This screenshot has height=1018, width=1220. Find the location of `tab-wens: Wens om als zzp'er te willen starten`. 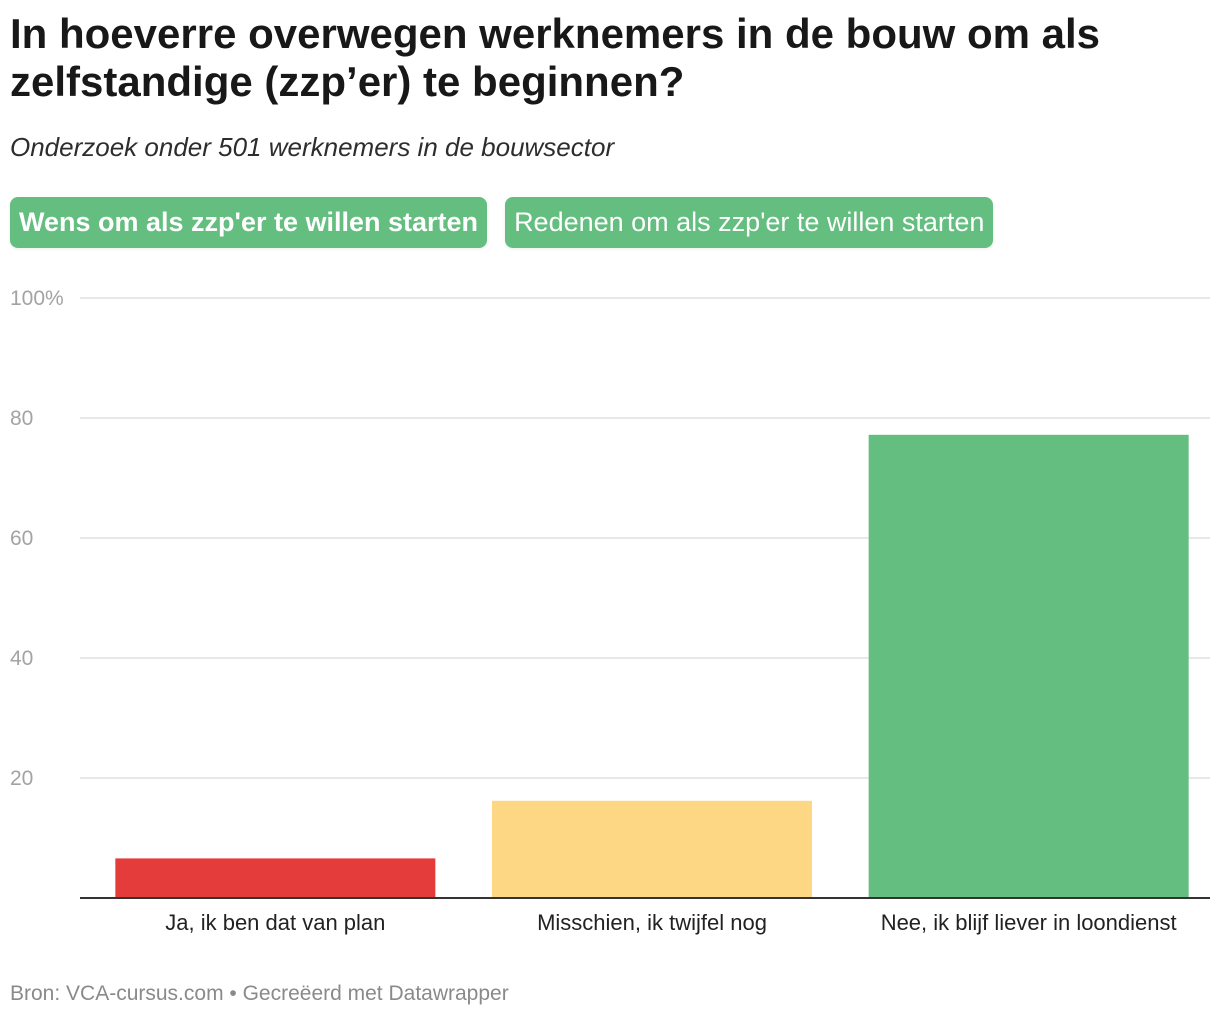

tab-wens: Wens om als zzp'er te willen starten is located at coordinates (249, 222).